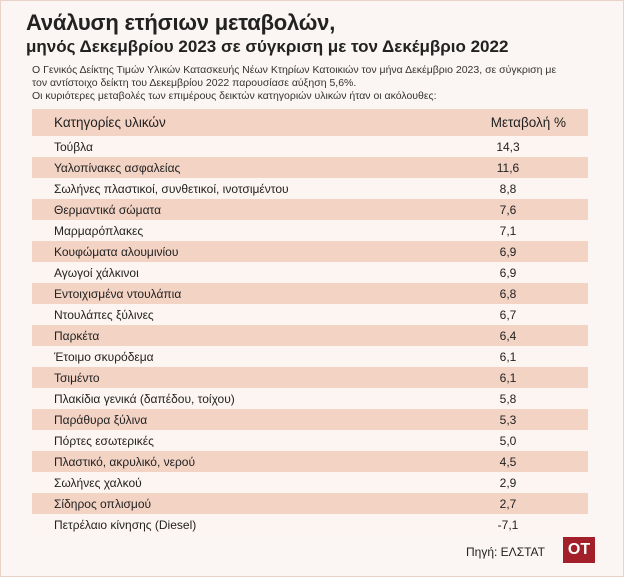 This screenshot has width=624, height=577. Describe the element at coordinates (448, 398) in the screenshot. I see `value-cell: 5,8` at that location.